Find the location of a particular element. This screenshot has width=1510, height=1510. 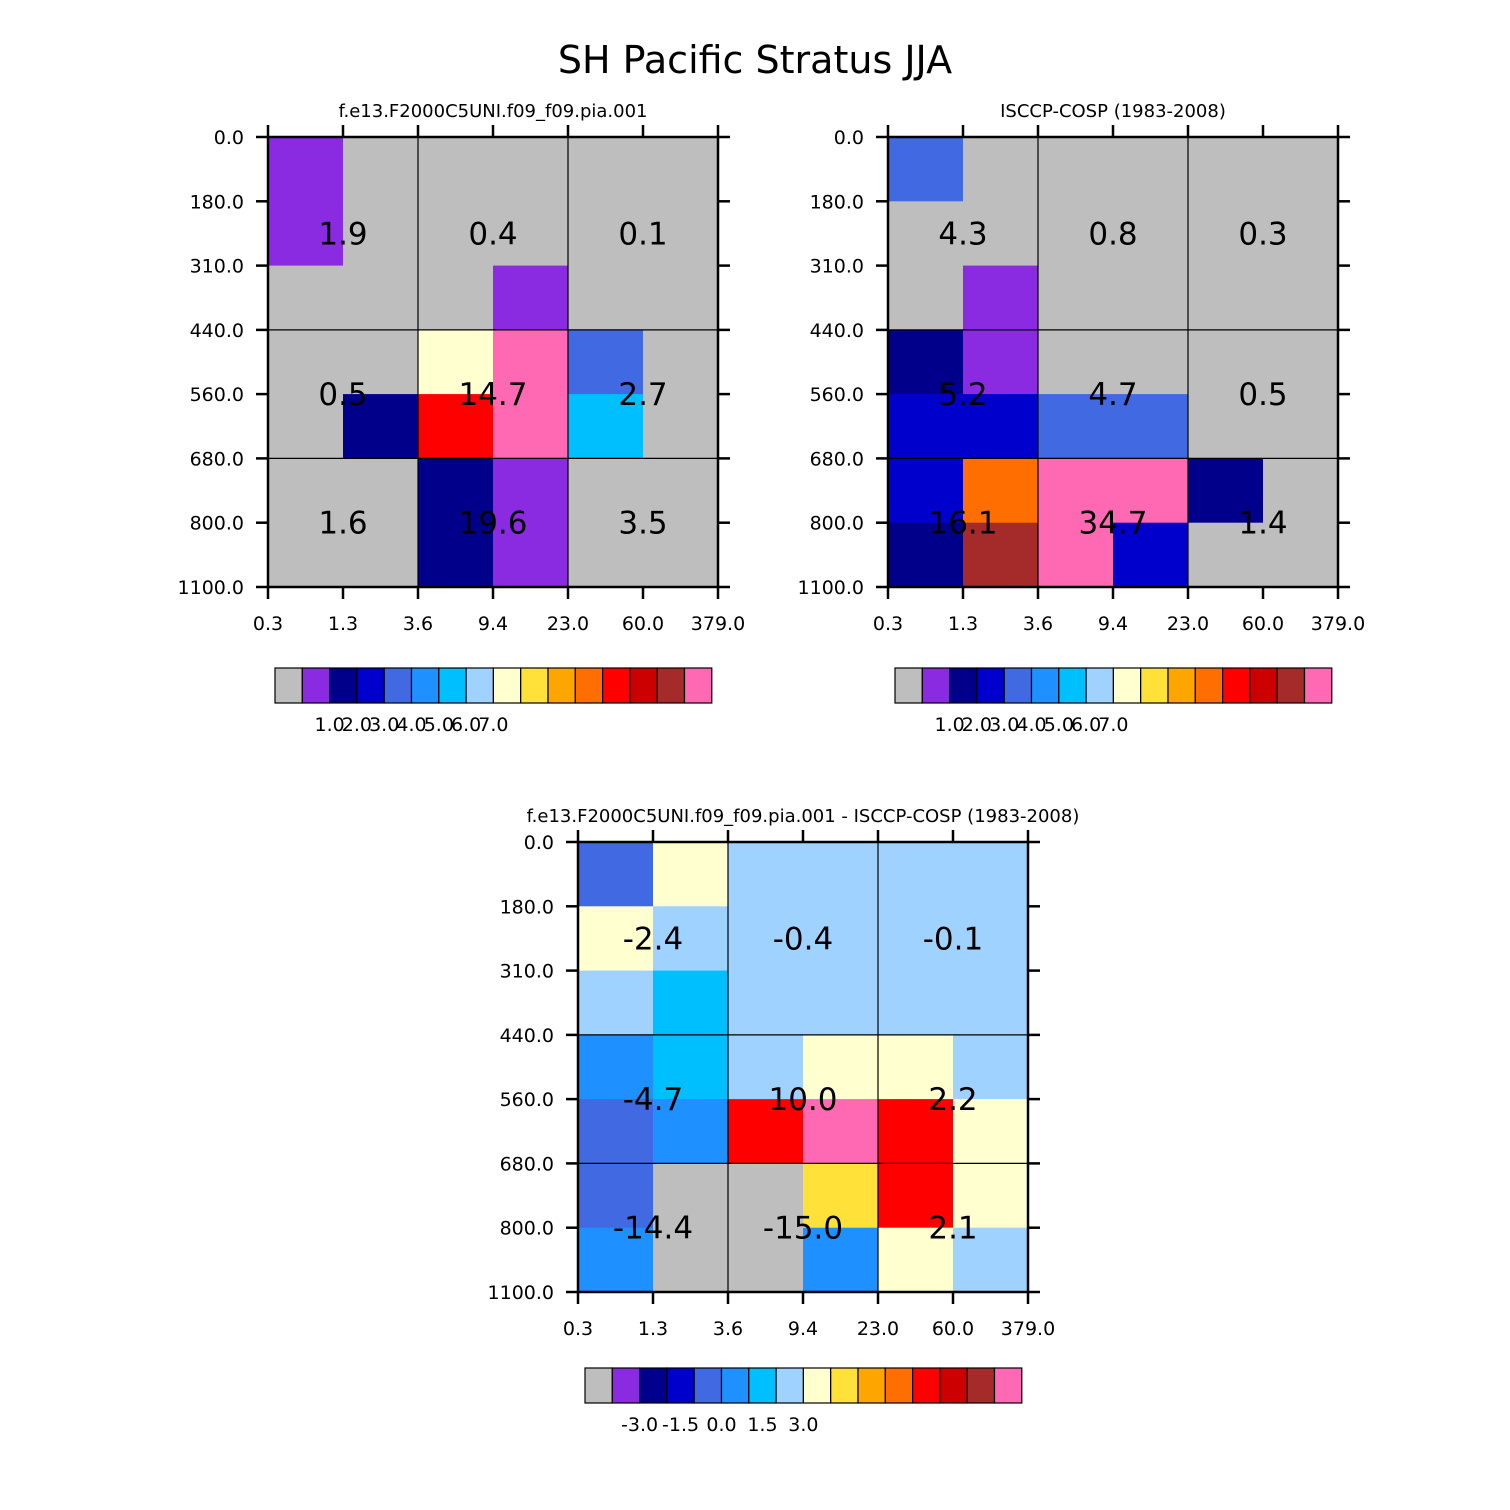

colorbar-tick-label: 2.0 is located at coordinates (977, 725).